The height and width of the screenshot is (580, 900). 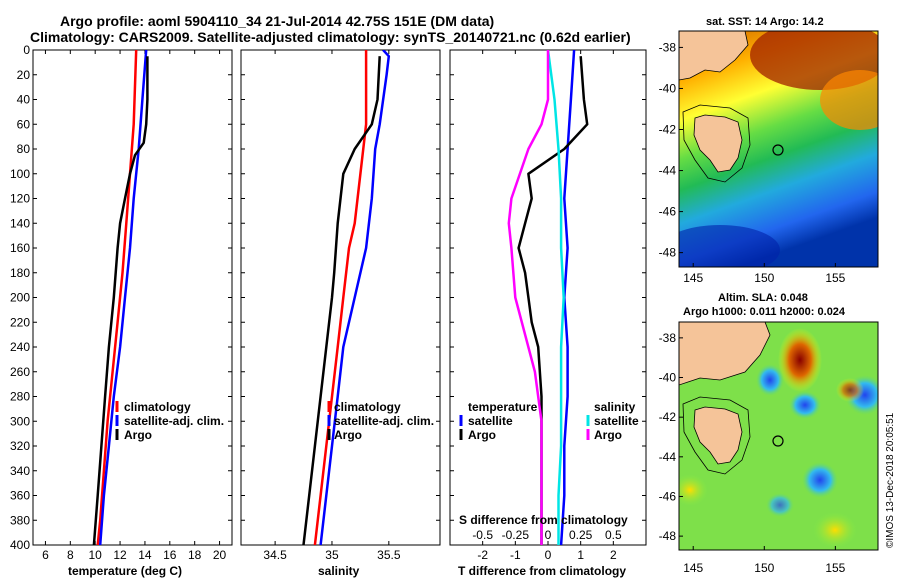 I want to click on legend-salinity-title: salinity, so click(x=615, y=407).